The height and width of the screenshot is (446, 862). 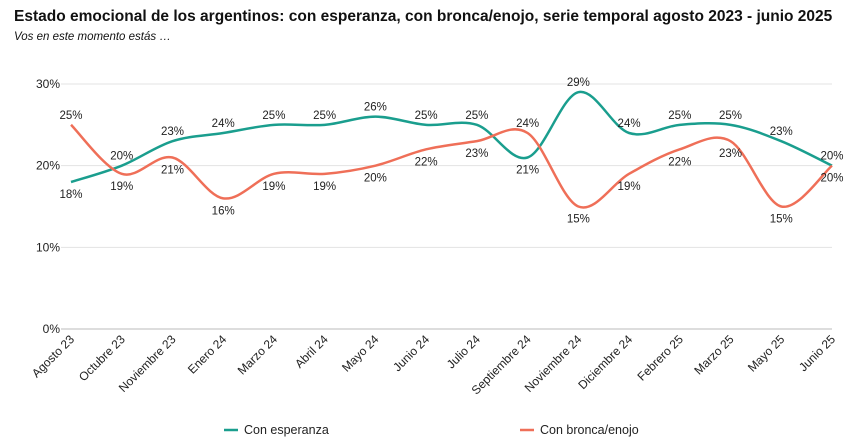 I want to click on y-tick-label: 0%, so click(x=52, y=329).